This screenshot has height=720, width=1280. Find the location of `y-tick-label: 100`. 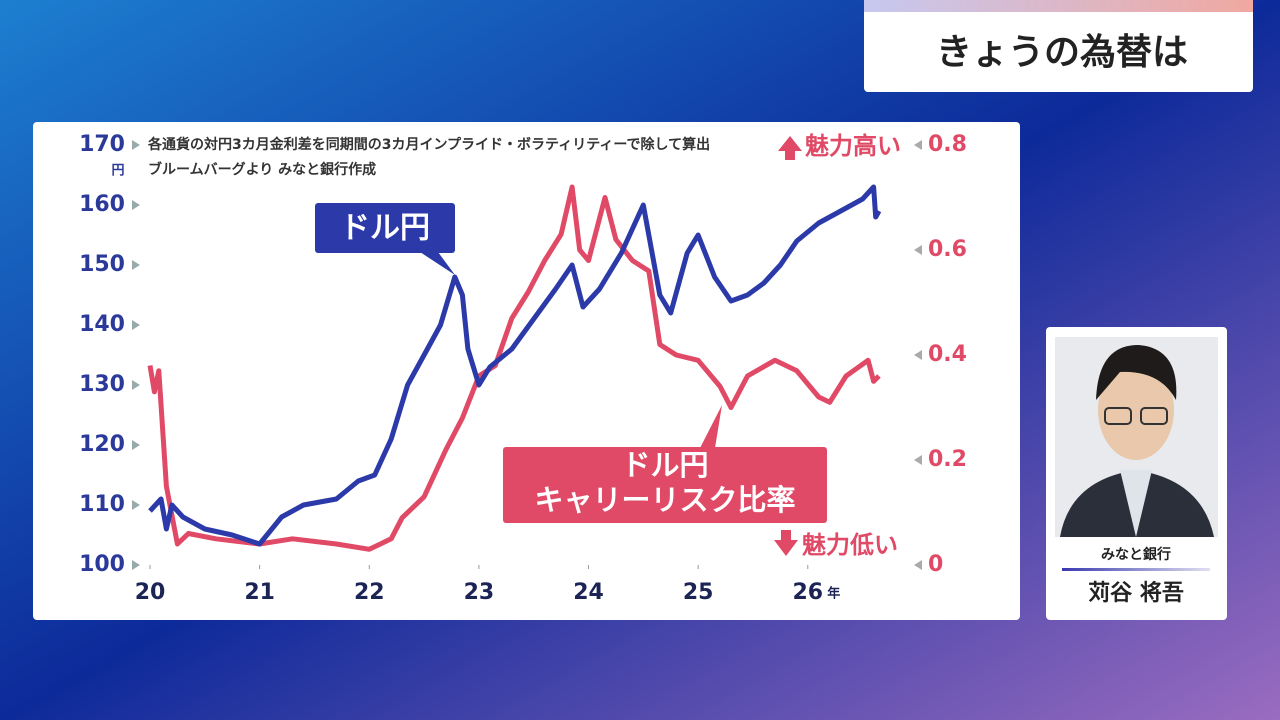

y-tick-label: 100 is located at coordinates (102, 564).